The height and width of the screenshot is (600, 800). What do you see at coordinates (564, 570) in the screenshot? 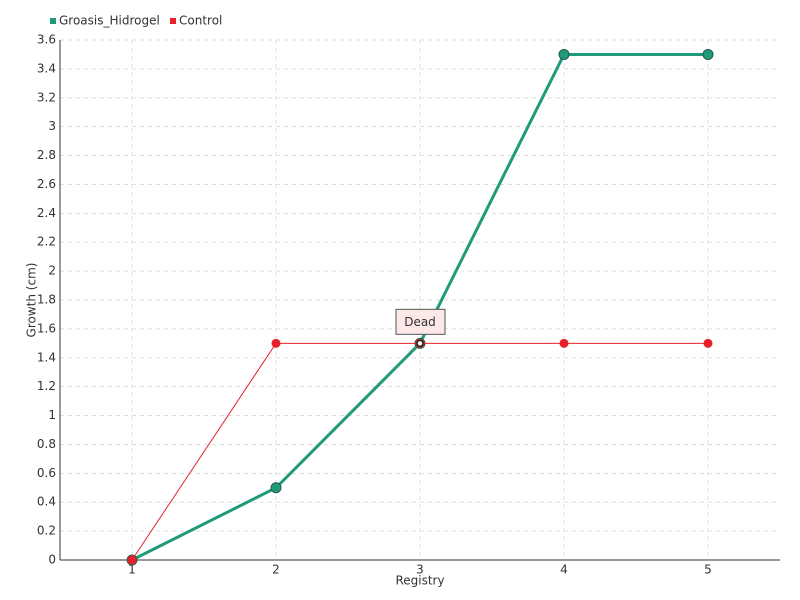
I see `x-tick-label: 4` at bounding box center [564, 570].